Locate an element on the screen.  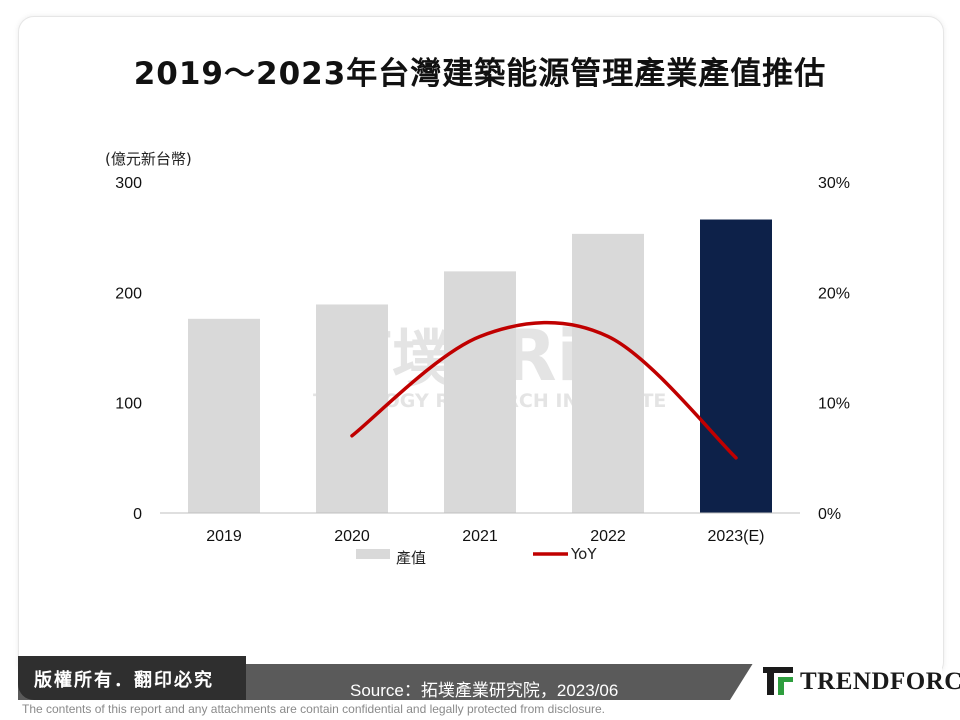
x-axis: 2019 2020 2021 2022 2023(E) is located at coordinates (485, 536).